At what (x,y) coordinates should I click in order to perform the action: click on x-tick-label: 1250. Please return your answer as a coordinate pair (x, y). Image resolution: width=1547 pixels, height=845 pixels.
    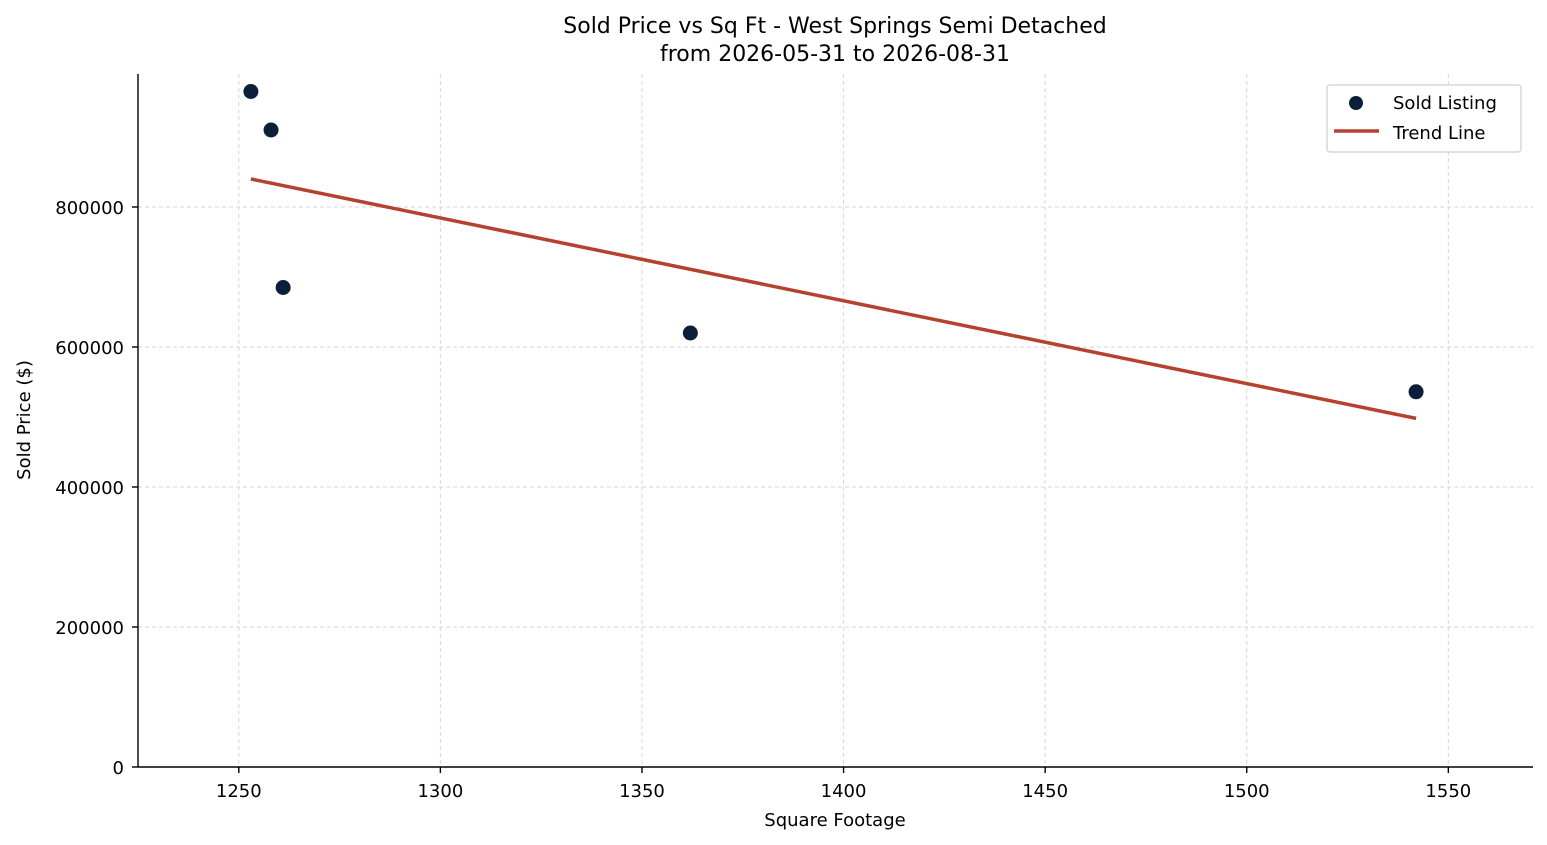
    Looking at the image, I should click on (239, 791).